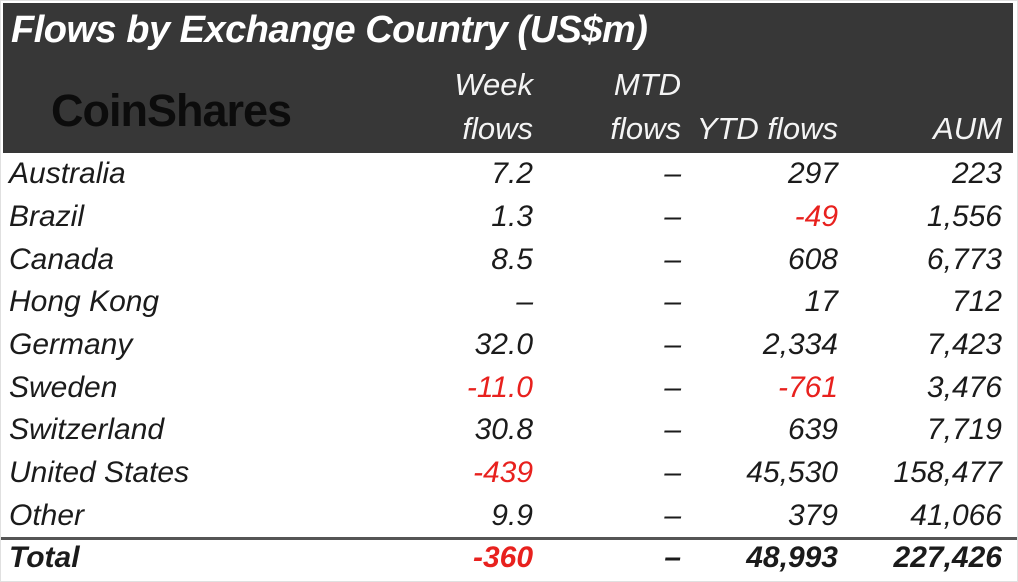  Describe the element at coordinates (87, 430) in the screenshot. I see `country-cell: Switzerland` at that location.